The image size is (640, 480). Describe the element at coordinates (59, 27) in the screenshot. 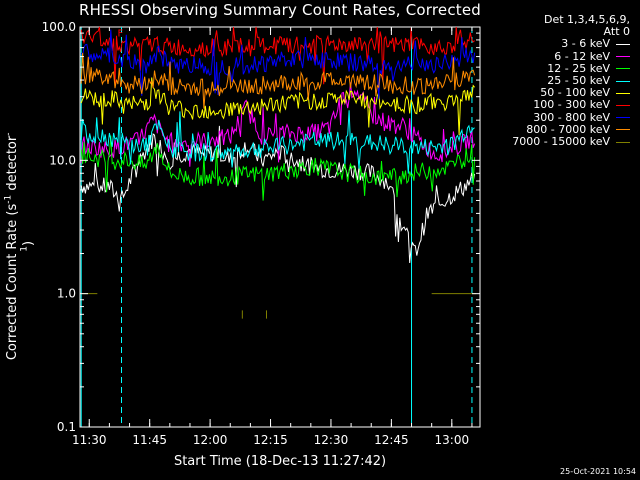

I see `y-tick-label: 100.0` at that location.